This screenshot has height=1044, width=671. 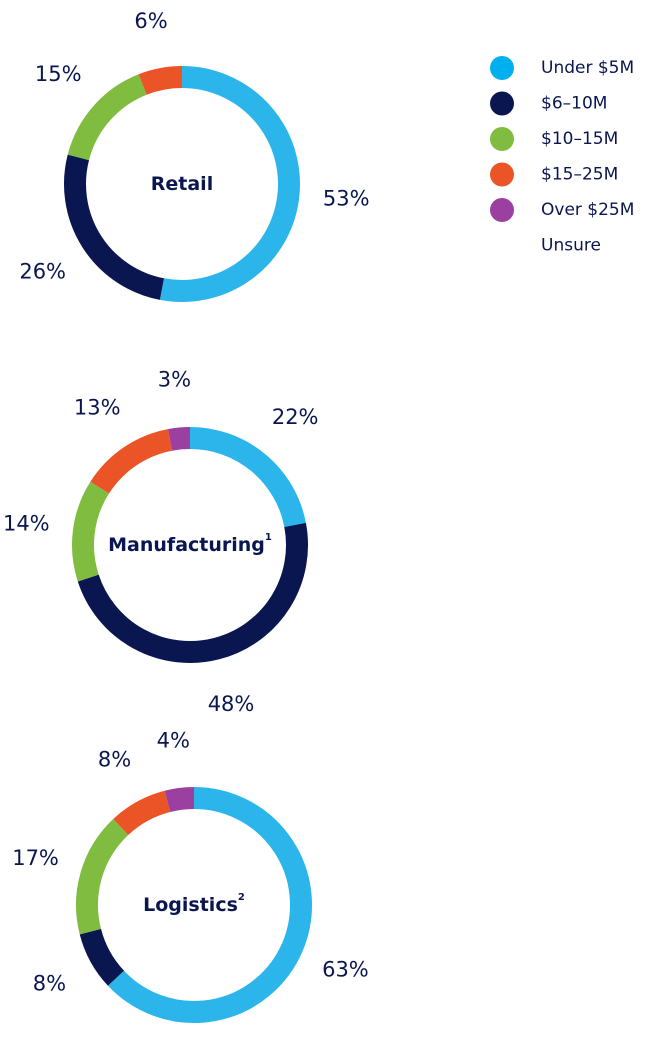 I want to click on value-label: 22%, so click(x=295, y=417).